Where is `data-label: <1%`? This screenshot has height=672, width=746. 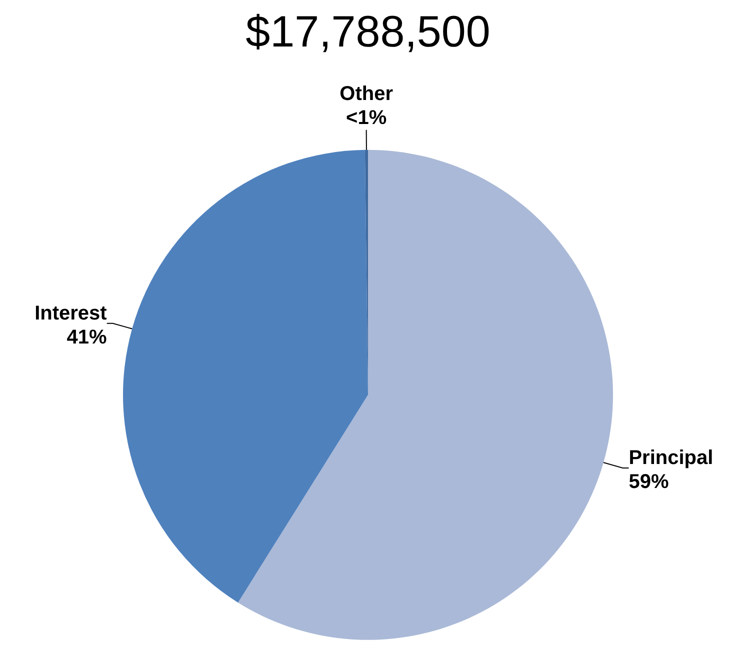 data-label: <1% is located at coordinates (366, 117).